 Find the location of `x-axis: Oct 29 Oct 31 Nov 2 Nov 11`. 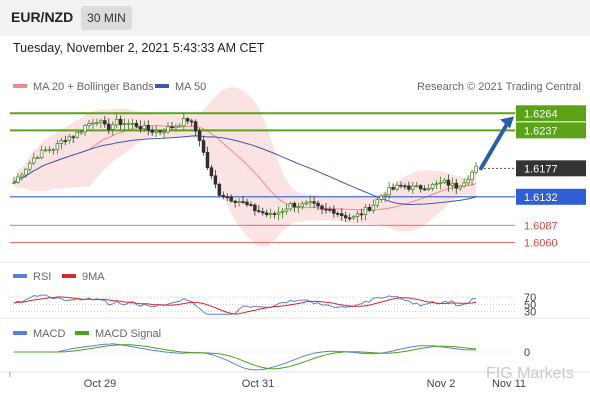

x-axis: Oct 29 Oct 31 Nov 2 Nov 11 is located at coordinates (267, 381).